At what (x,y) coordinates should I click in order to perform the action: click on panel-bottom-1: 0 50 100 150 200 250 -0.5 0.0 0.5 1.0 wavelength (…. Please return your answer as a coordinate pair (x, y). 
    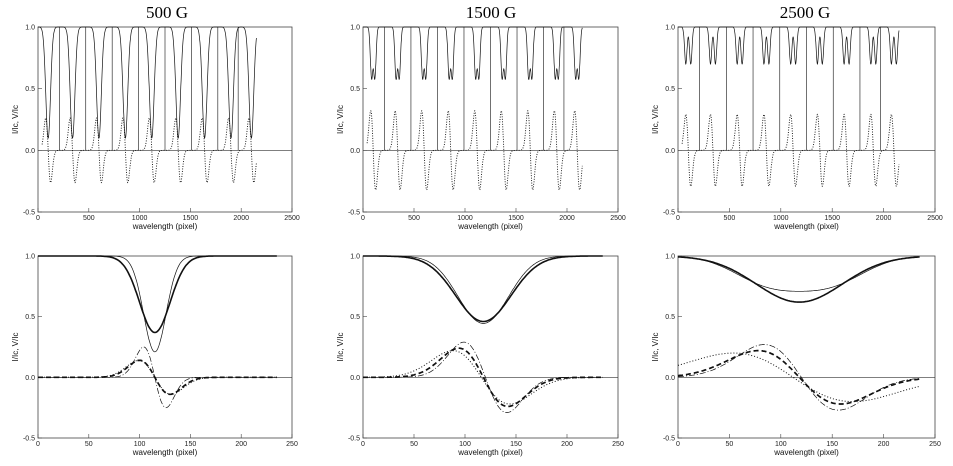
    Looking at the image, I should click on (480, 356).